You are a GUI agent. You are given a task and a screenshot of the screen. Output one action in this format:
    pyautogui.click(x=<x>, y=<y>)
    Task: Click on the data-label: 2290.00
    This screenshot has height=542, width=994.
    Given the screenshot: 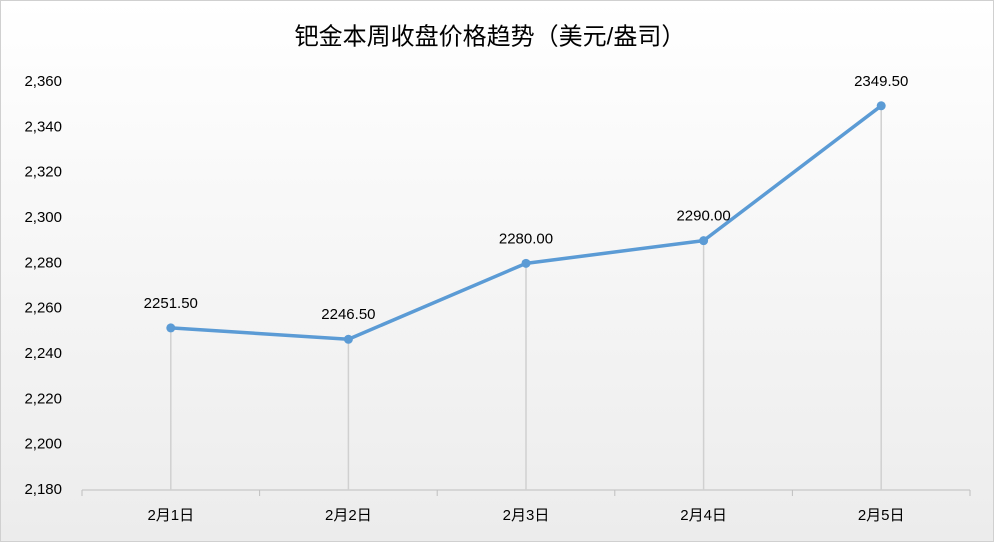 What is the action you would take?
    pyautogui.click(x=703, y=216)
    